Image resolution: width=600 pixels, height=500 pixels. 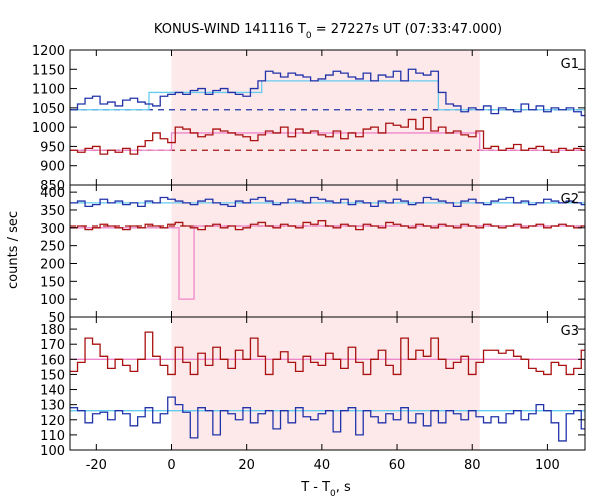 What do you see at coordinates (48, 51) in the screenshot?
I see `y-tick-label: 1200` at bounding box center [48, 51].